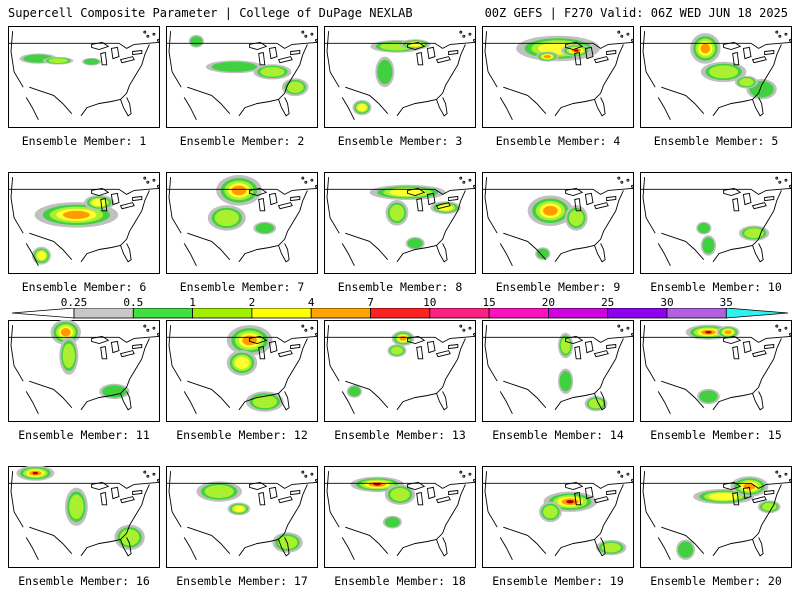  What do you see at coordinates (558, 581) in the screenshot?
I see `panel-label: Ensemble Member: 19` at bounding box center [558, 581].